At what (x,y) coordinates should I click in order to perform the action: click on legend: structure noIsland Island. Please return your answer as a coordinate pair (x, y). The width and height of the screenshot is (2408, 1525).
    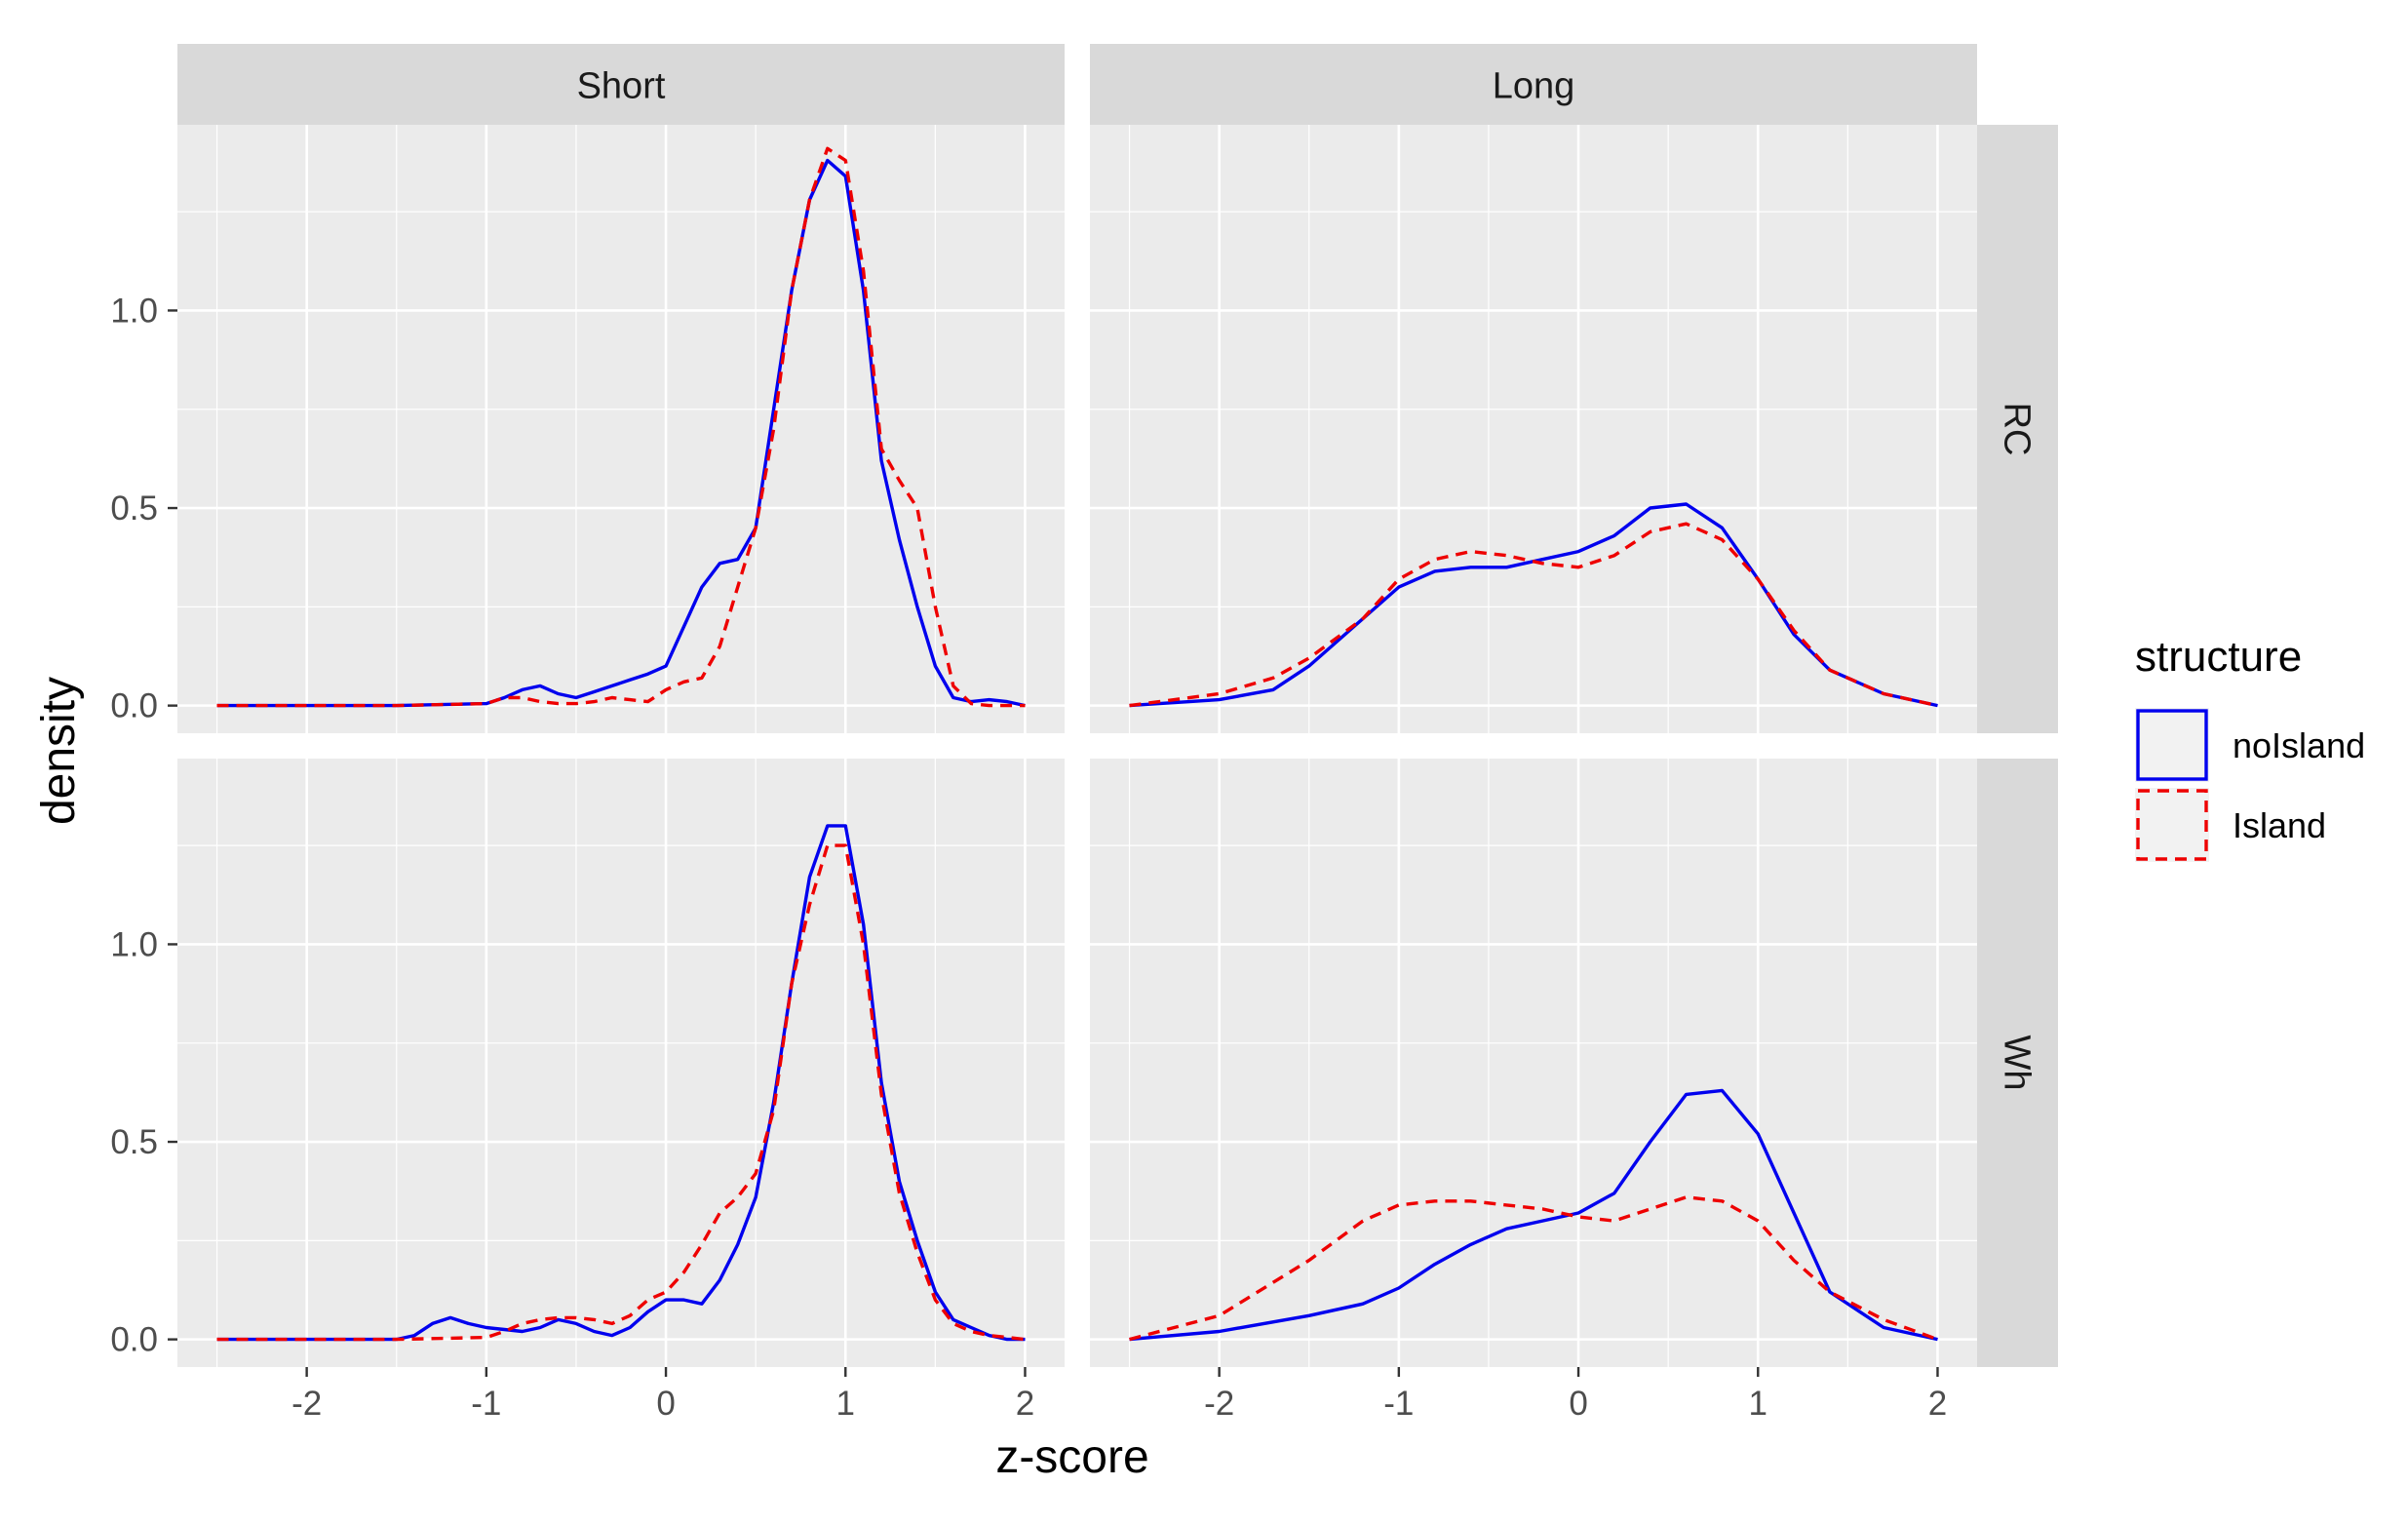
    Looking at the image, I should click on (2250, 747).